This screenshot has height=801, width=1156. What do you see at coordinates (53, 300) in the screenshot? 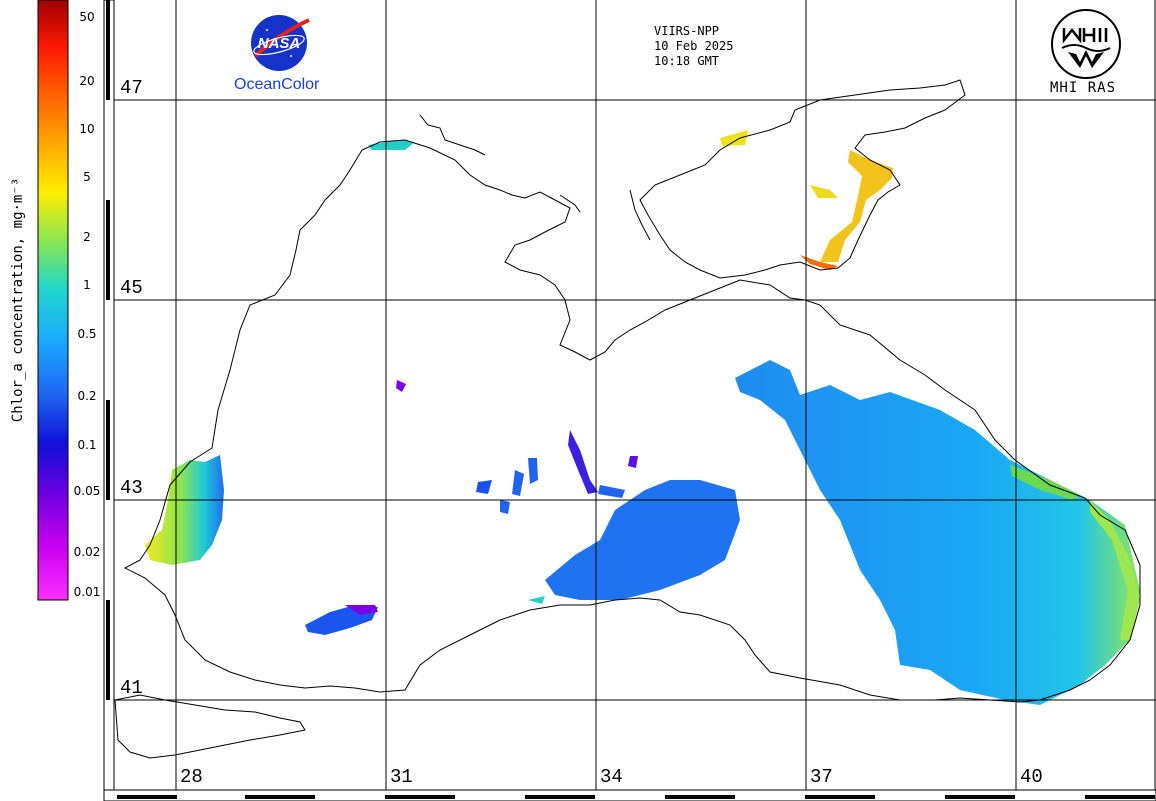
I see `colorbar` at bounding box center [53, 300].